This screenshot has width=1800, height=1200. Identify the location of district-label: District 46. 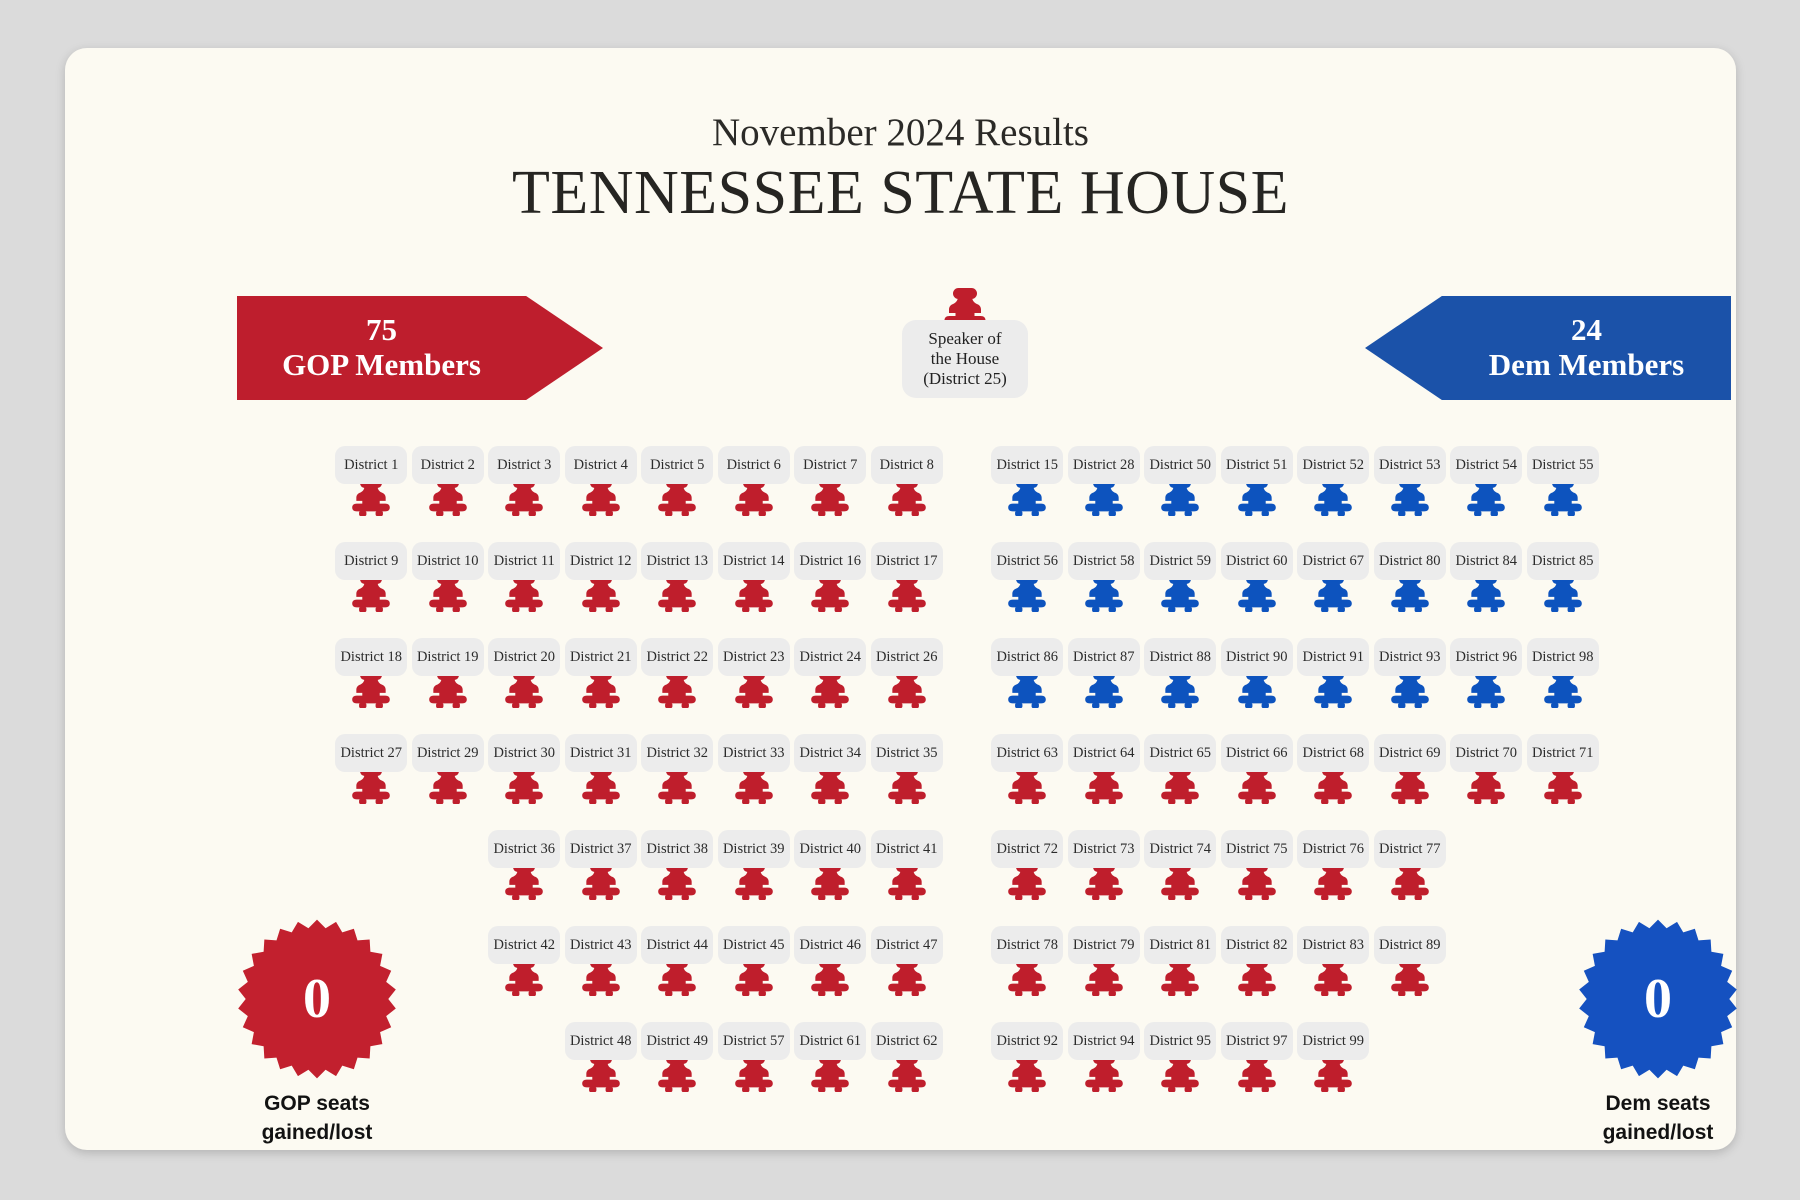
(830, 945).